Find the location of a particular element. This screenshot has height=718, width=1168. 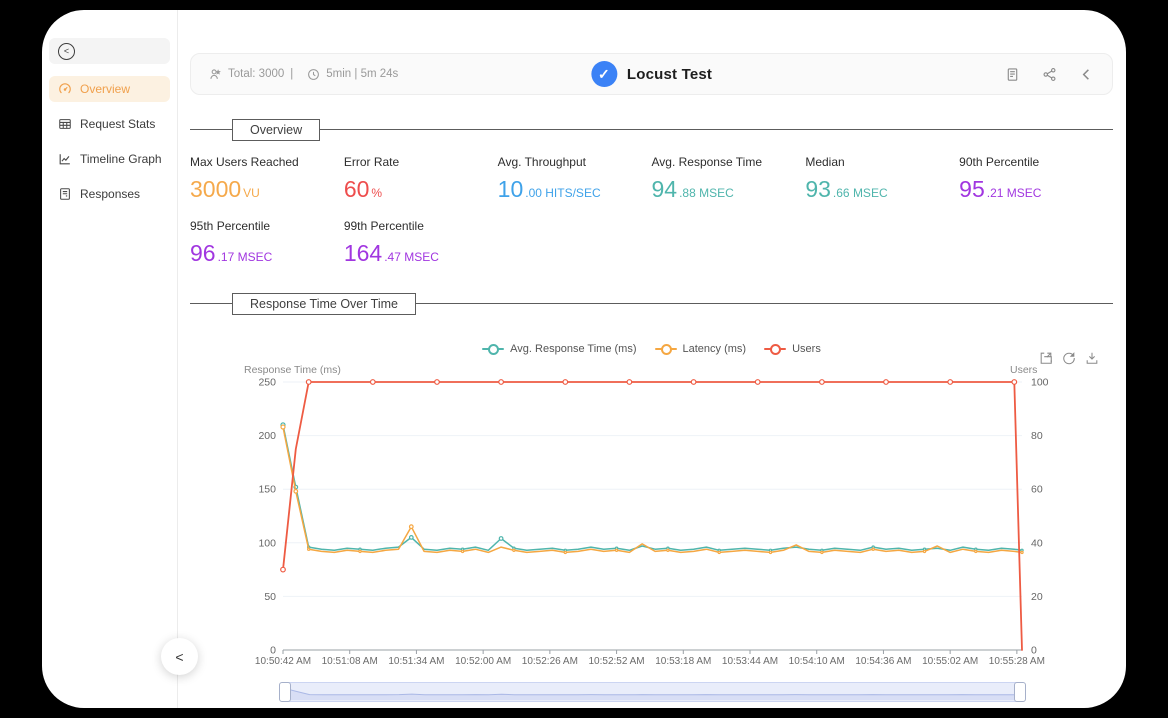

sidebar-item-timeline-graph: Timeline Graph is located at coordinates (109, 159).